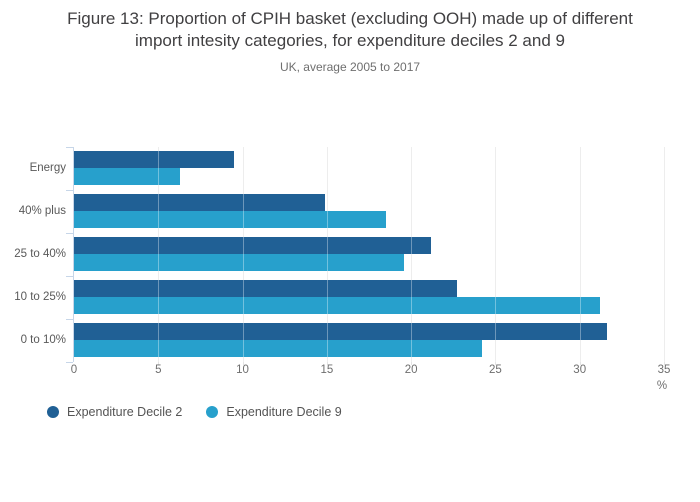 This screenshot has height=502, width=700. Describe the element at coordinates (411, 370) in the screenshot. I see `x-axis-tick-label-20: 20` at that location.